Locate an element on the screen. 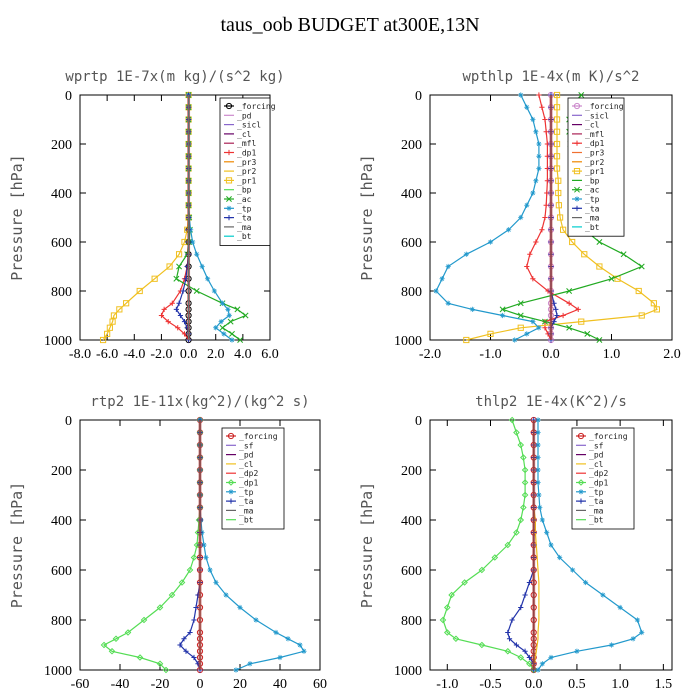 This screenshot has height=700, width=700. legend-entry: _ma is located at coordinates (246, 510).